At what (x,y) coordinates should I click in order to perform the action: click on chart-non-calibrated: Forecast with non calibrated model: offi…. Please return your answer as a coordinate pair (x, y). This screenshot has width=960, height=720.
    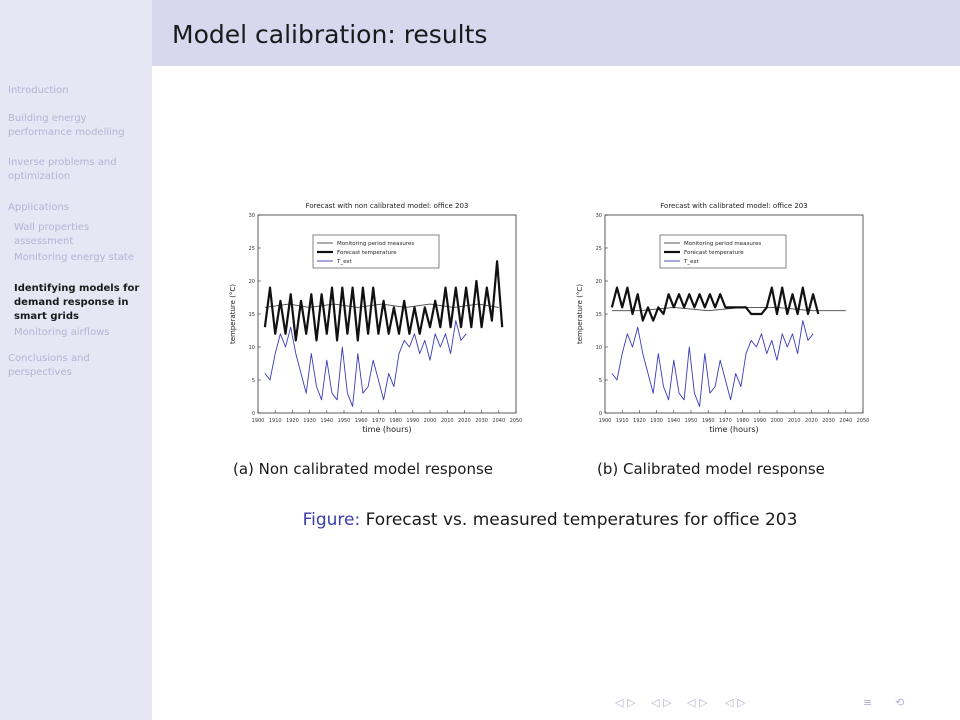
    Looking at the image, I should click on (376, 318).